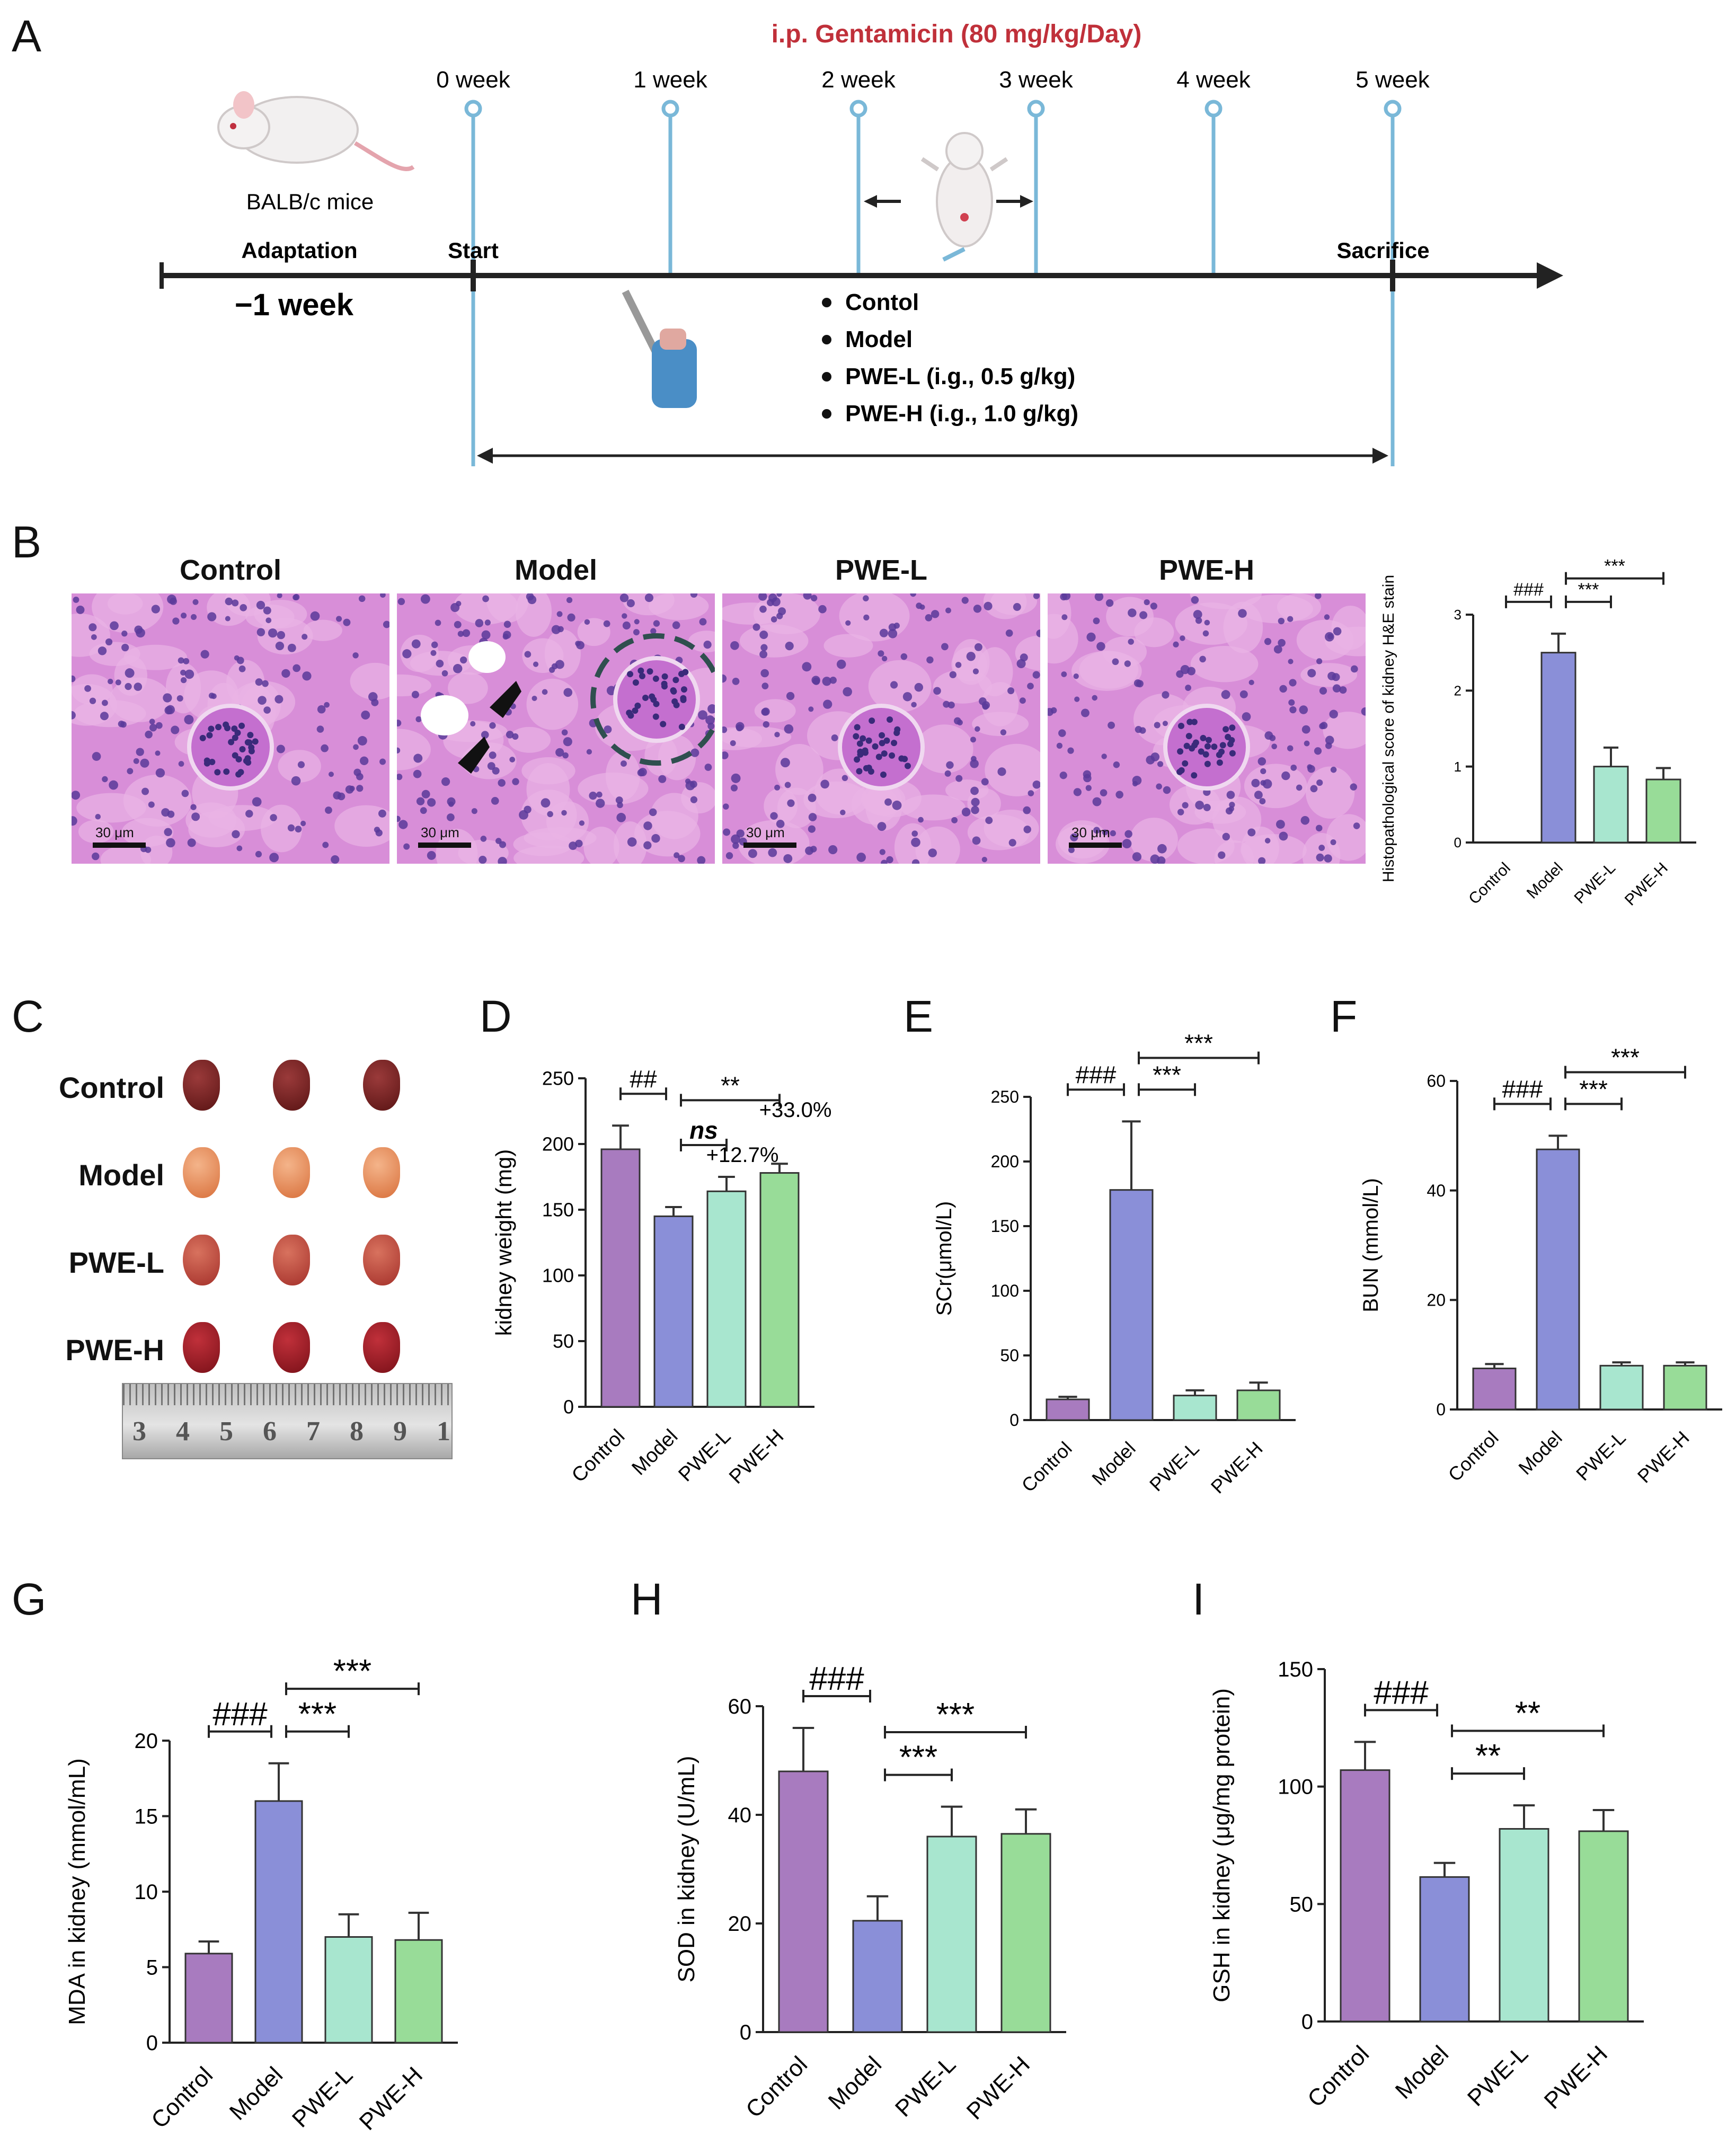 The width and height of the screenshot is (1736, 2146). Describe the element at coordinates (803, 1901) in the screenshot. I see `bar-control` at that location.